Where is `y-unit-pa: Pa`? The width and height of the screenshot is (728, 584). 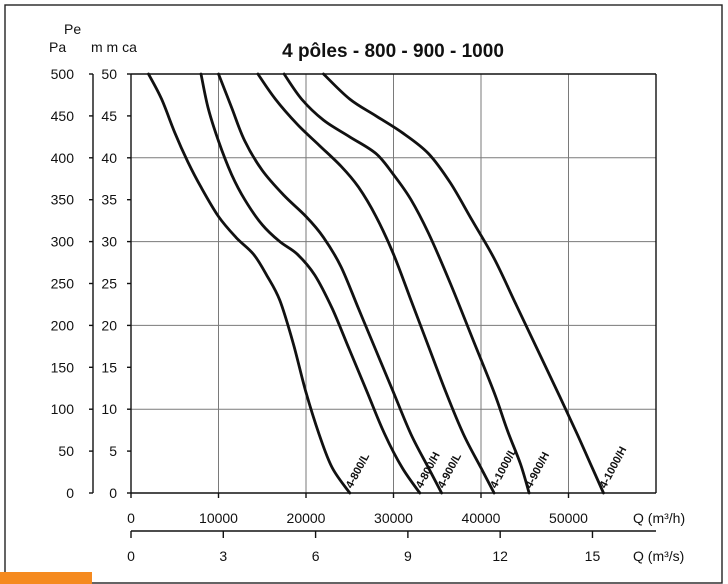
y-unit-pa: Pa is located at coordinates (57, 47).